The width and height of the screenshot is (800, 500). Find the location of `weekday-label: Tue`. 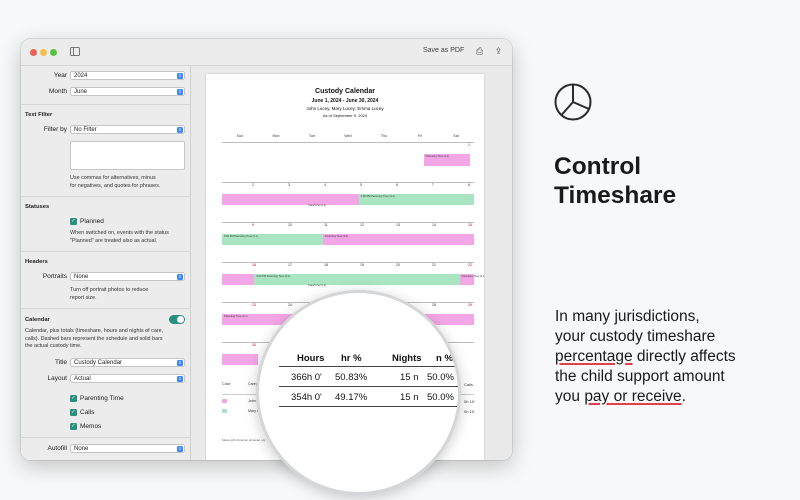

weekday-label: Tue is located at coordinates (312, 136).